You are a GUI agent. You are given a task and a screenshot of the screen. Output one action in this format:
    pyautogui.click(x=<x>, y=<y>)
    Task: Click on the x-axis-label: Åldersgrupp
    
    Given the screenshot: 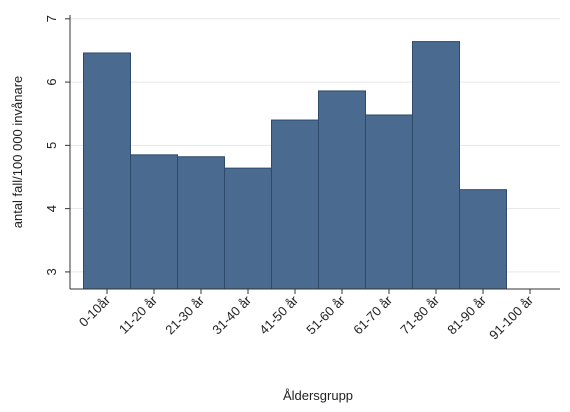 What is the action you would take?
    pyautogui.click(x=318, y=395)
    